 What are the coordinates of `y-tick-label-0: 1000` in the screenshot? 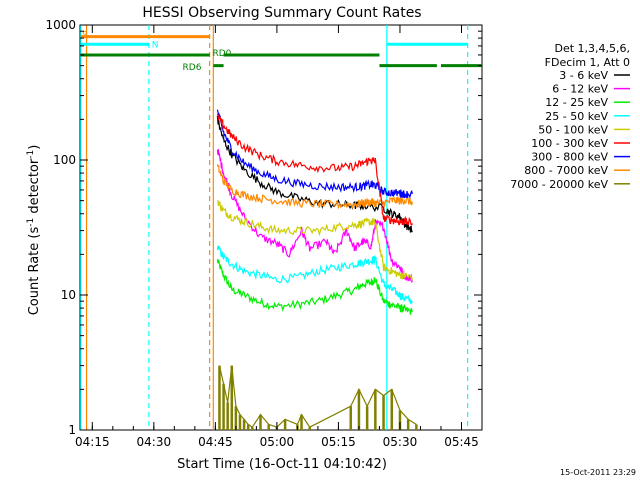 It's located at (60, 25).